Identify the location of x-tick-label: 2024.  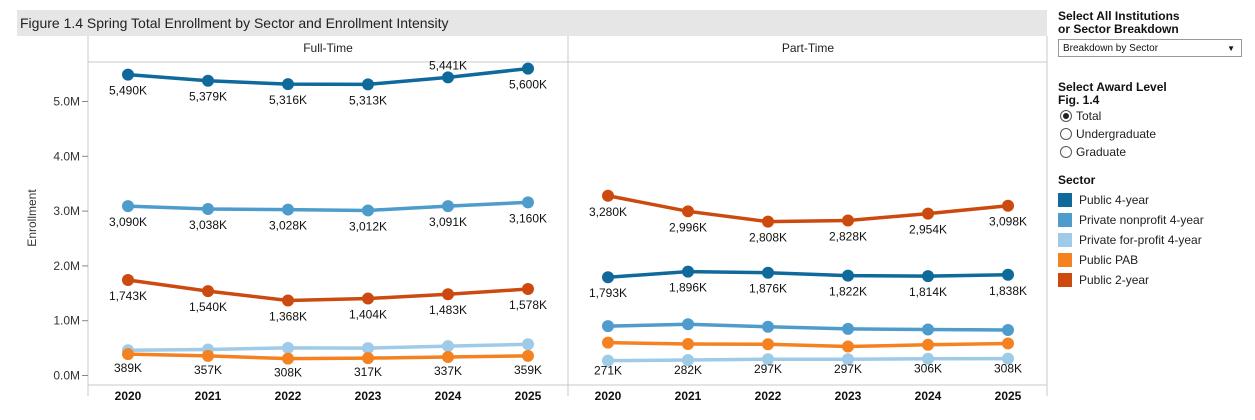
(928, 396).